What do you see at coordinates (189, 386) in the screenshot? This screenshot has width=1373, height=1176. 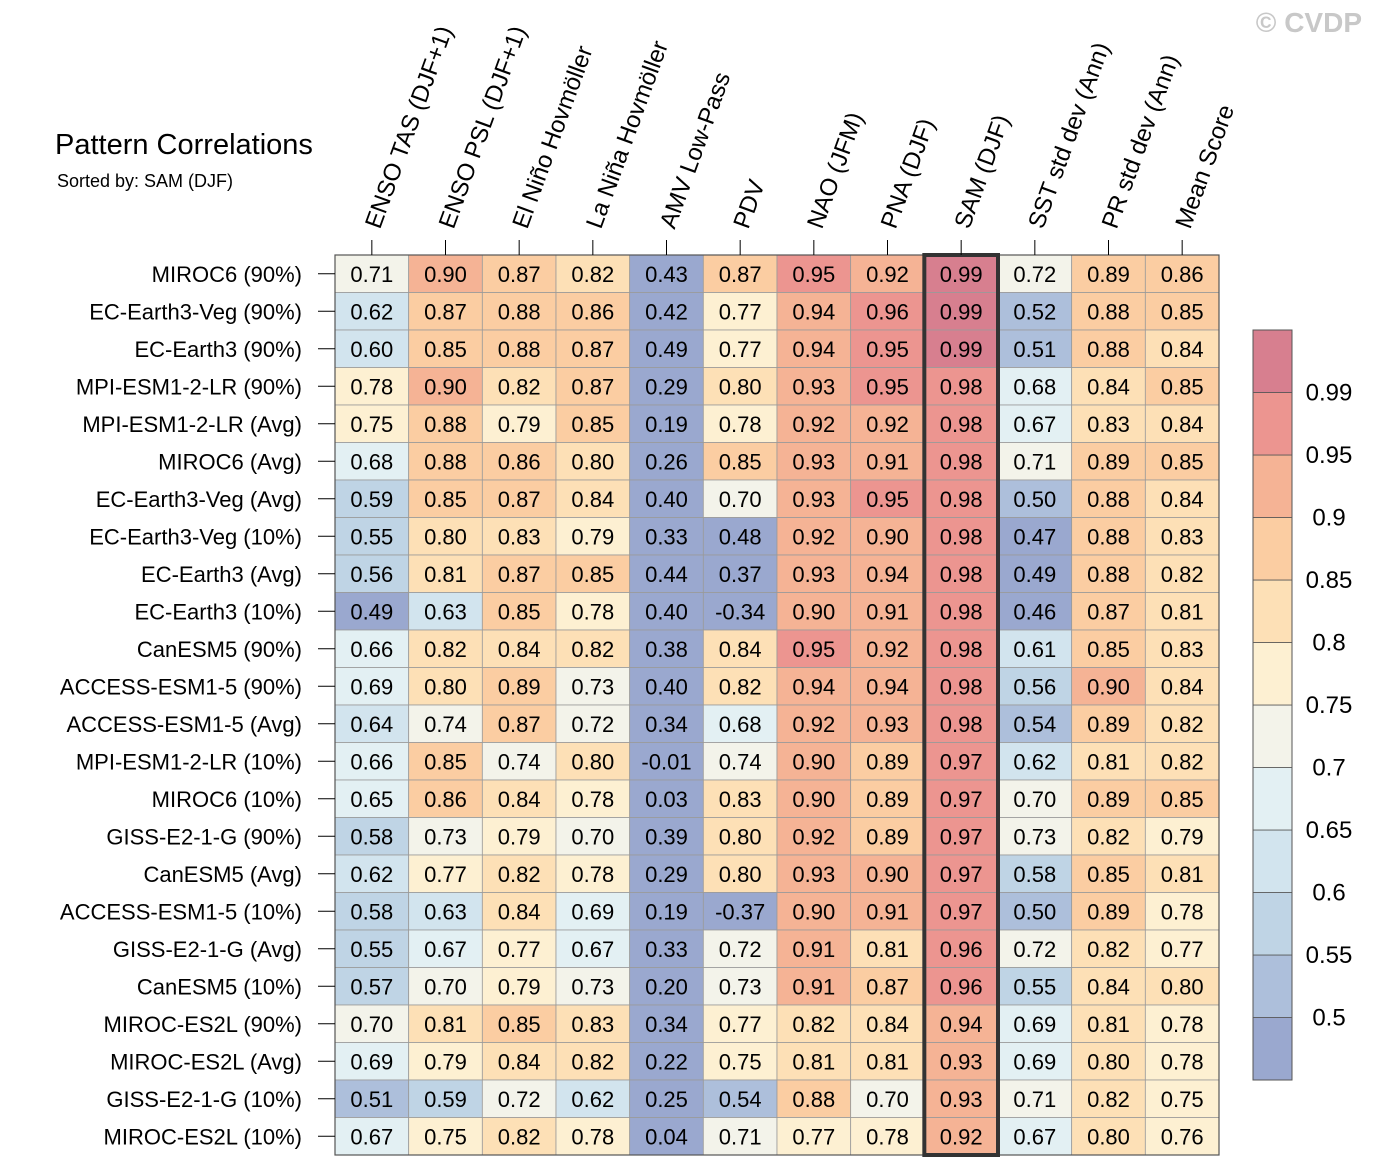 I see `row-label: MPI-ESM1-2-LR (90%)` at bounding box center [189, 386].